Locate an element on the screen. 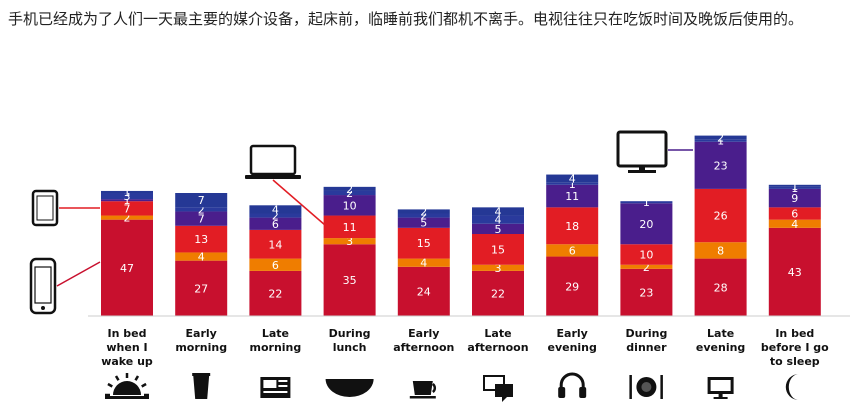 Image resolution: width=865 pixels, height=415 pixels. category-label: wake up is located at coordinates (127, 361).